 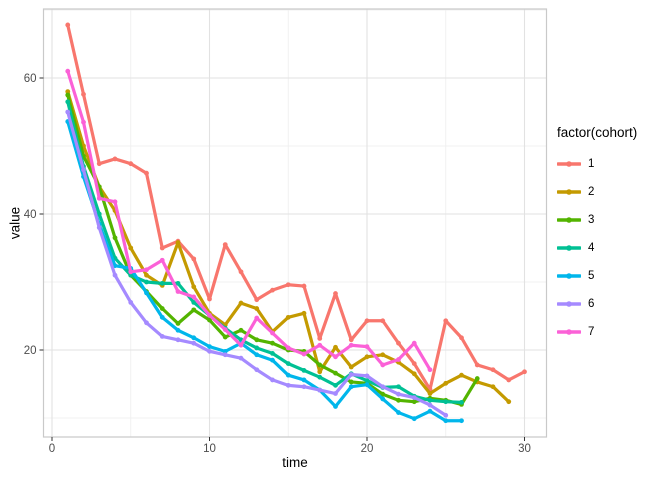 What do you see at coordinates (597, 220) in the screenshot?
I see `legend-item-3: 3` at bounding box center [597, 220].